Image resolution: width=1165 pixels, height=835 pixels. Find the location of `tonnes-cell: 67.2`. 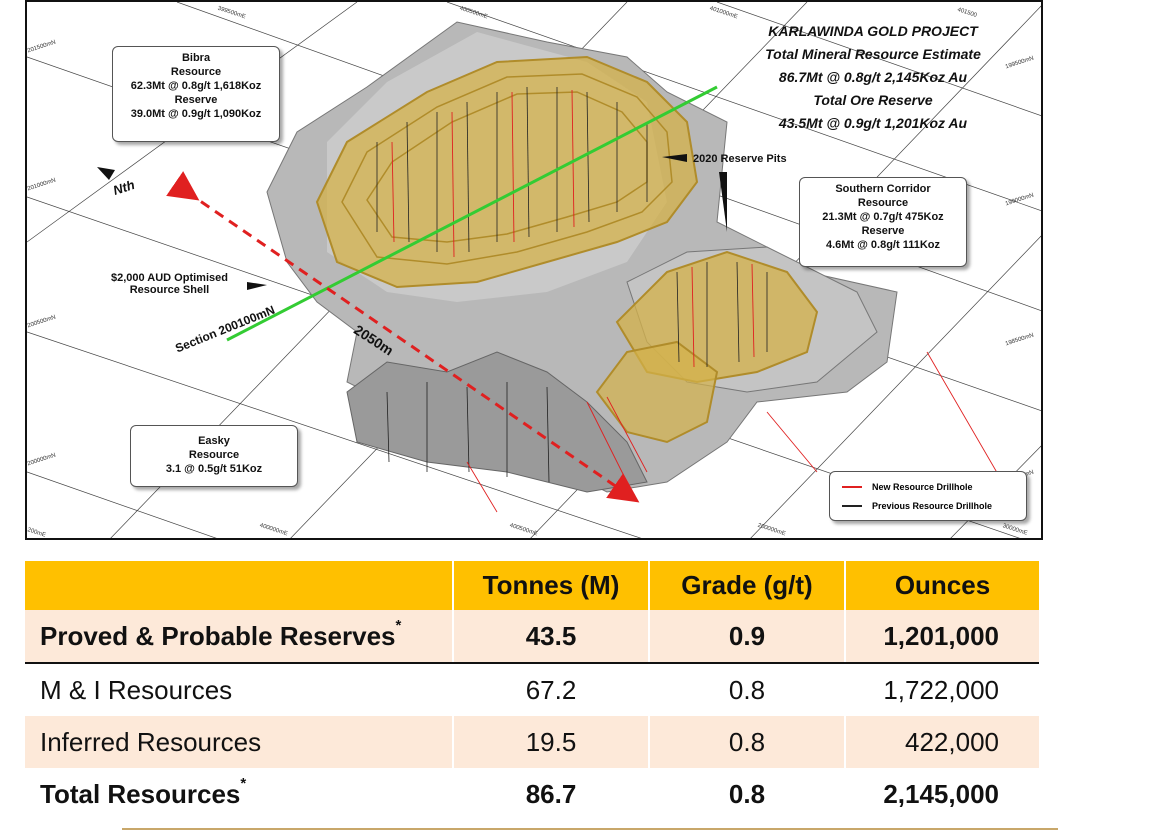

tonnes-cell: 67.2 is located at coordinates (551, 689).